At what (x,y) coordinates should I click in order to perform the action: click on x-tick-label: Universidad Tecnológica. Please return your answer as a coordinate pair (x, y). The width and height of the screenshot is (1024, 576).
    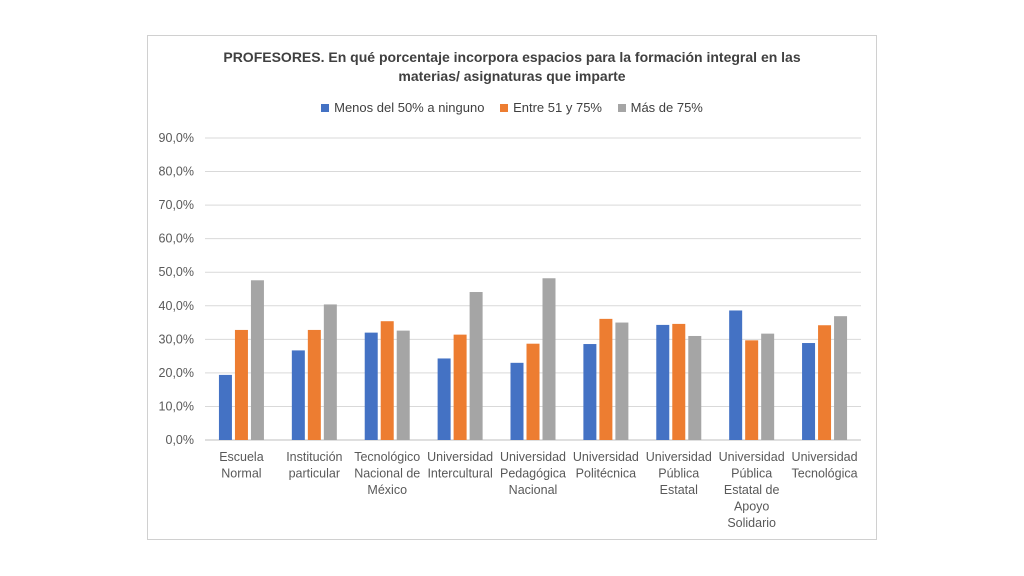
    Looking at the image, I should click on (825, 465).